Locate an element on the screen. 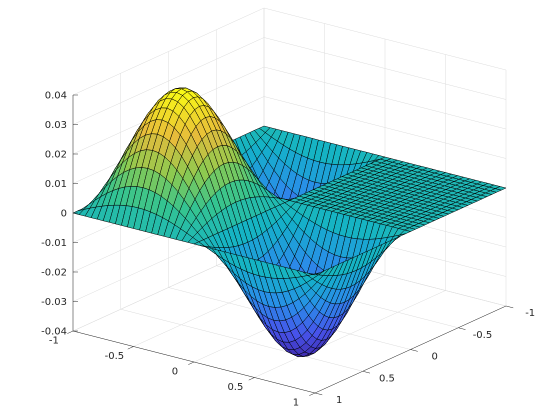 The width and height of the screenshot is (560, 420). z-tick-label: 0.02 is located at coordinates (56, 155).